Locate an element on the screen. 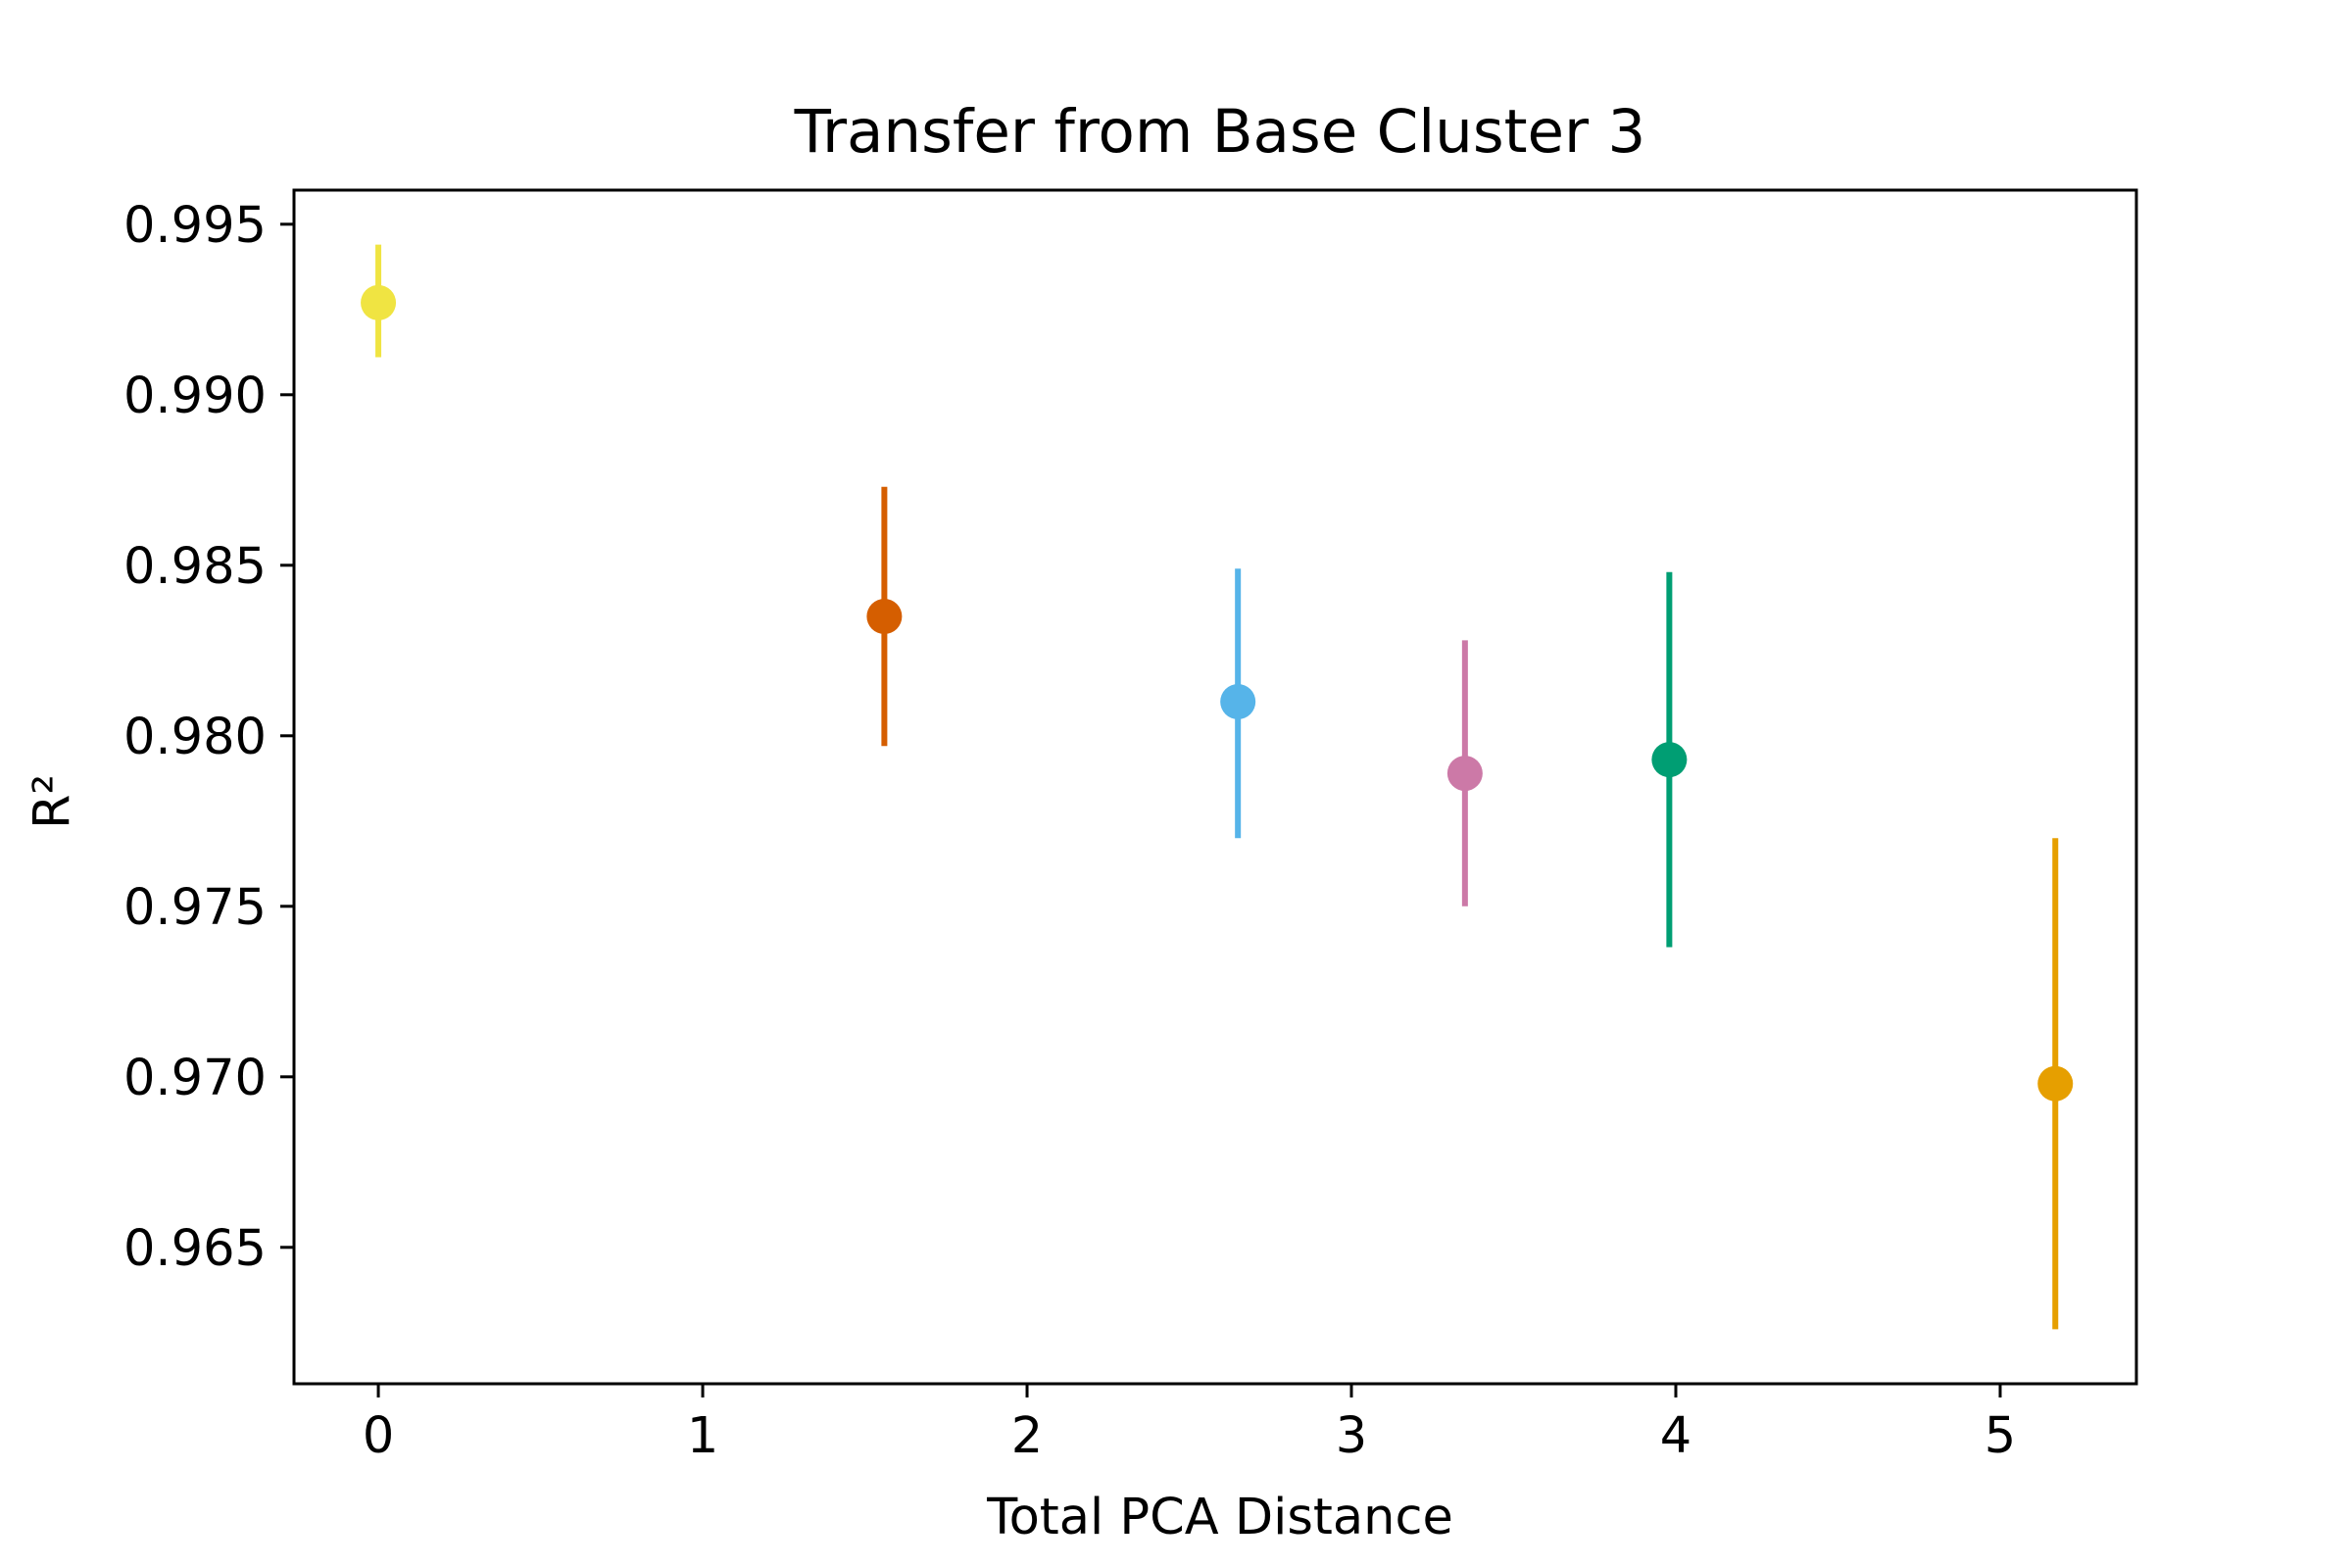 This screenshot has width=2352, height=1568. y-axis-label: R² is located at coordinates (52, 801).